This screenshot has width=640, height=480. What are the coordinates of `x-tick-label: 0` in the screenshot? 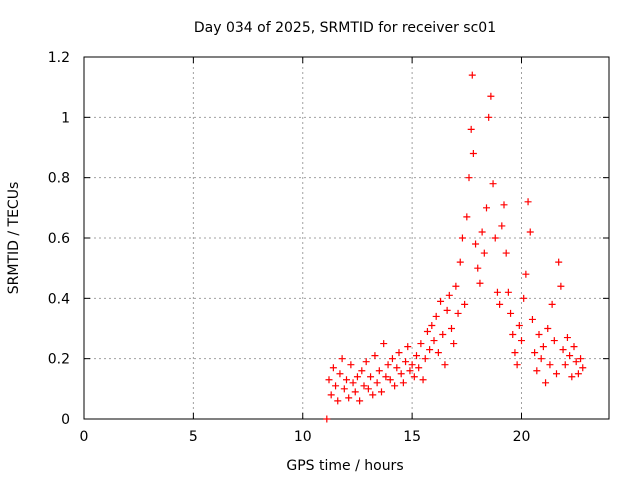 It's located at (84, 437).